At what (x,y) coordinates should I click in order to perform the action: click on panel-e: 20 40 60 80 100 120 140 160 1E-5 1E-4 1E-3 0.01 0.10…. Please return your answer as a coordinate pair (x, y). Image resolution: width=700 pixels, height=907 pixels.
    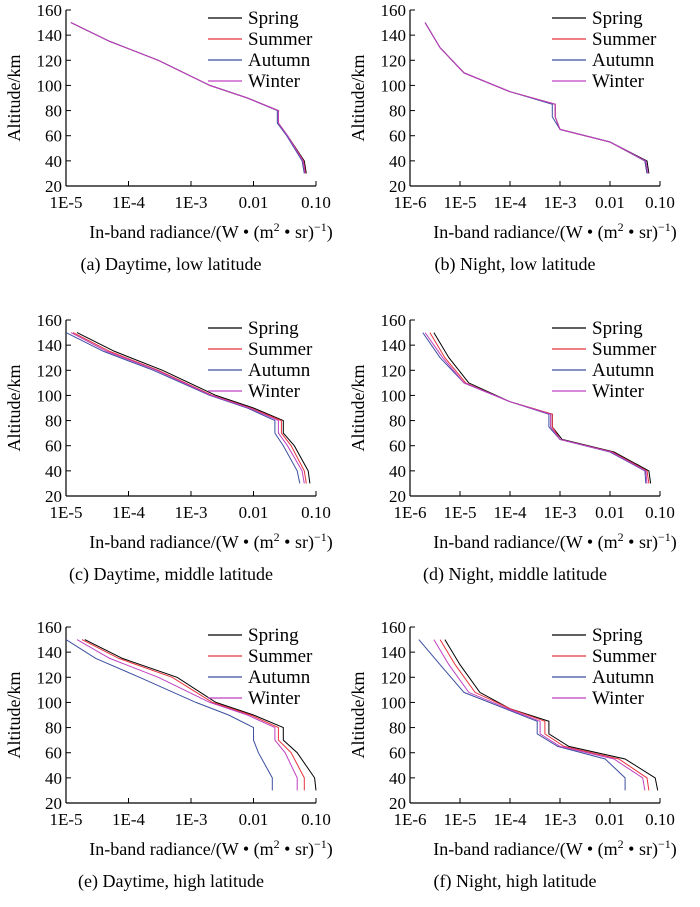
    Looking at the image, I should click on (168, 755).